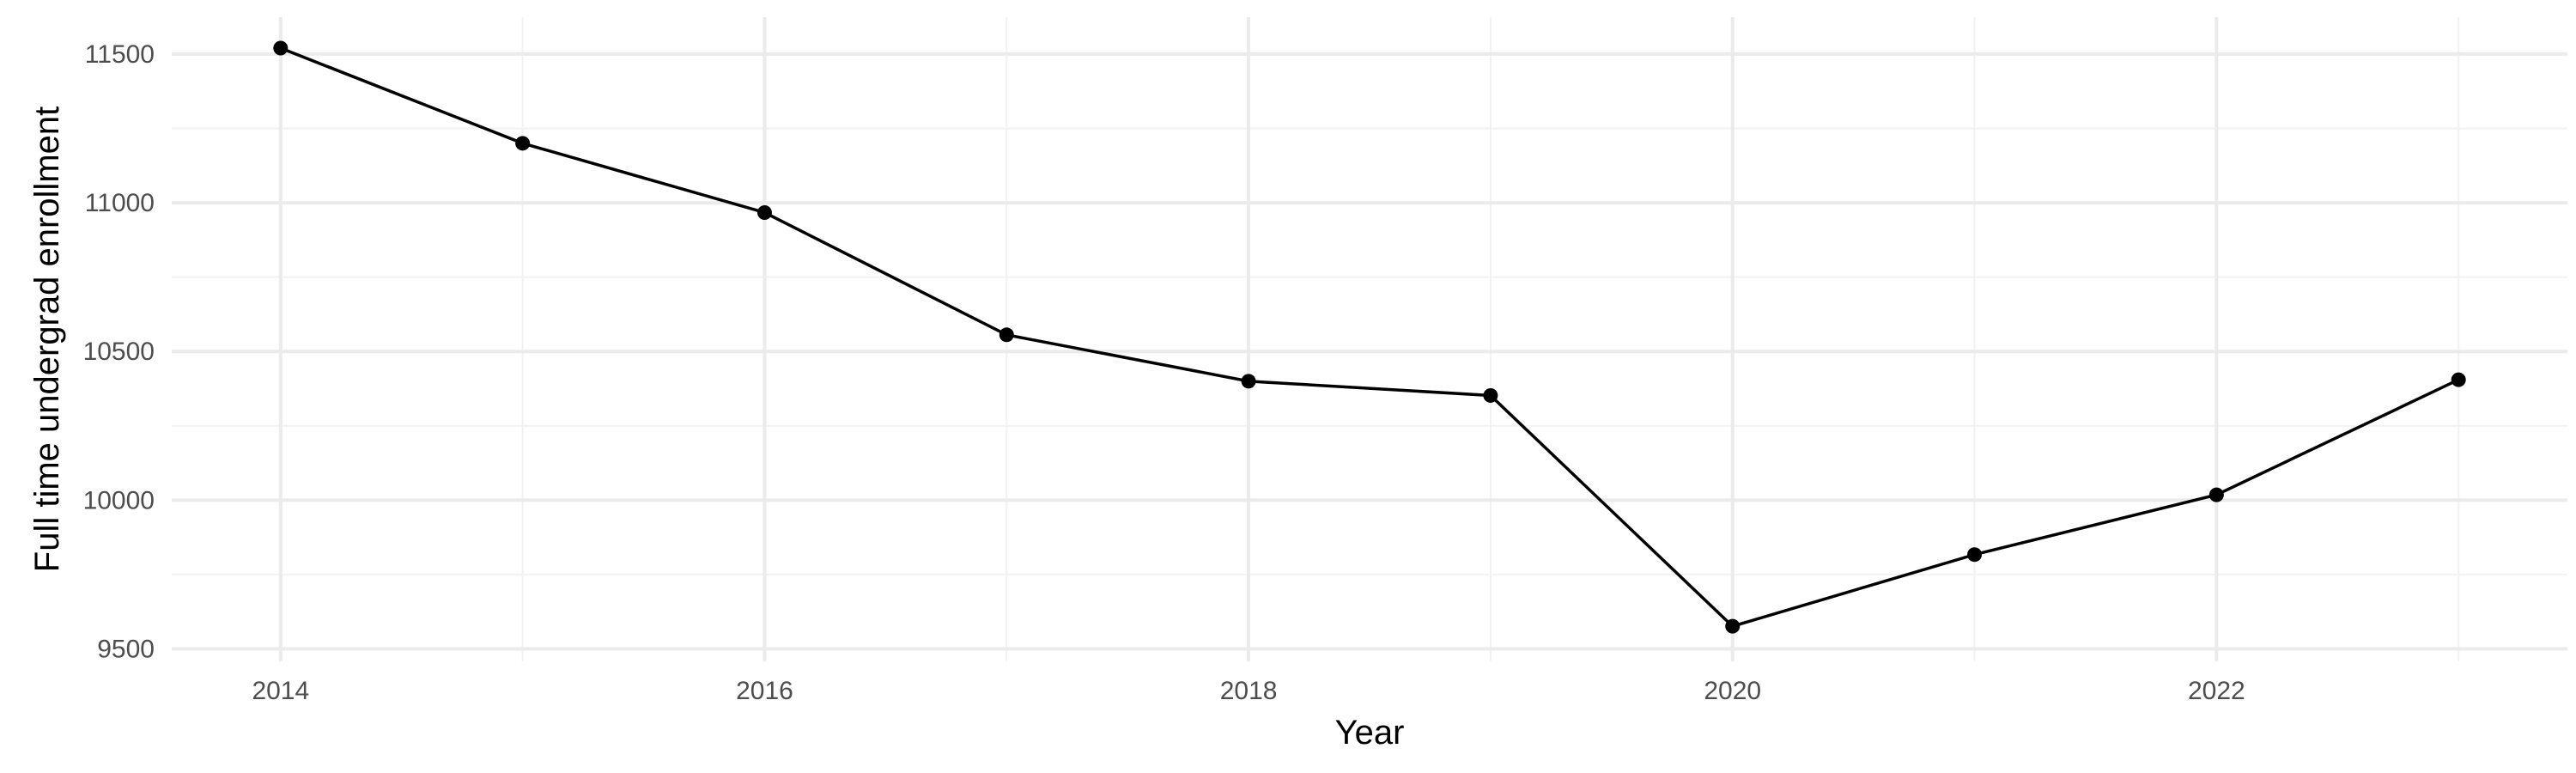 This screenshot has width=2576, height=773. I want to click on x-tick-label: 2018, so click(1249, 691).